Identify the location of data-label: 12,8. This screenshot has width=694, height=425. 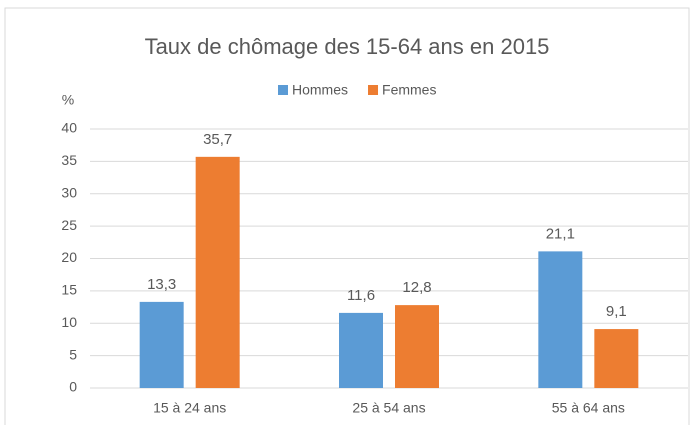
(416, 287).